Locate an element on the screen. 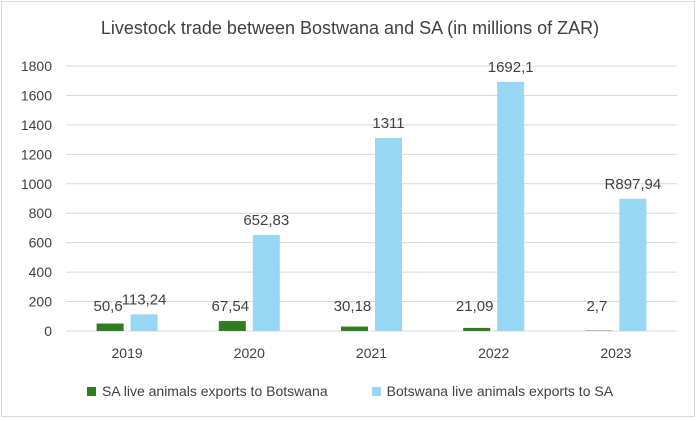  data-label: 1692,1 is located at coordinates (511, 67).